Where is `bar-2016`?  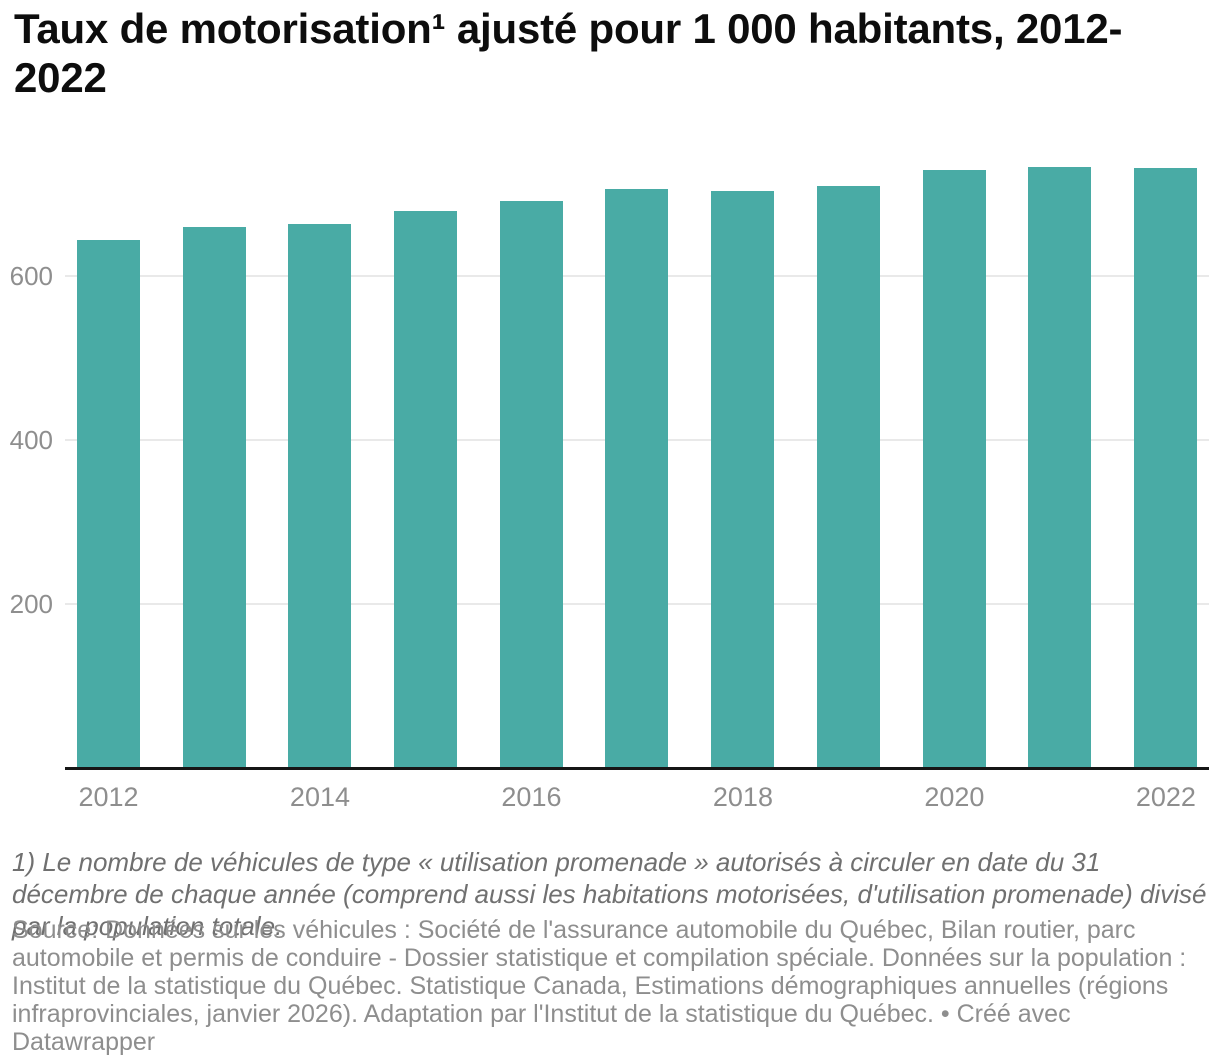 bar-2016 is located at coordinates (531, 484).